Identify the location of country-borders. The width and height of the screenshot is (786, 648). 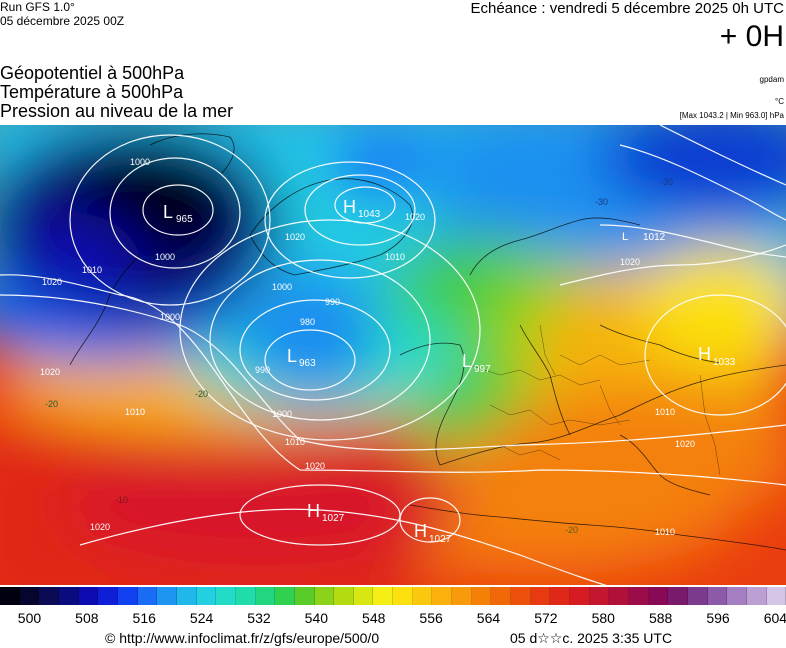
(595, 400).